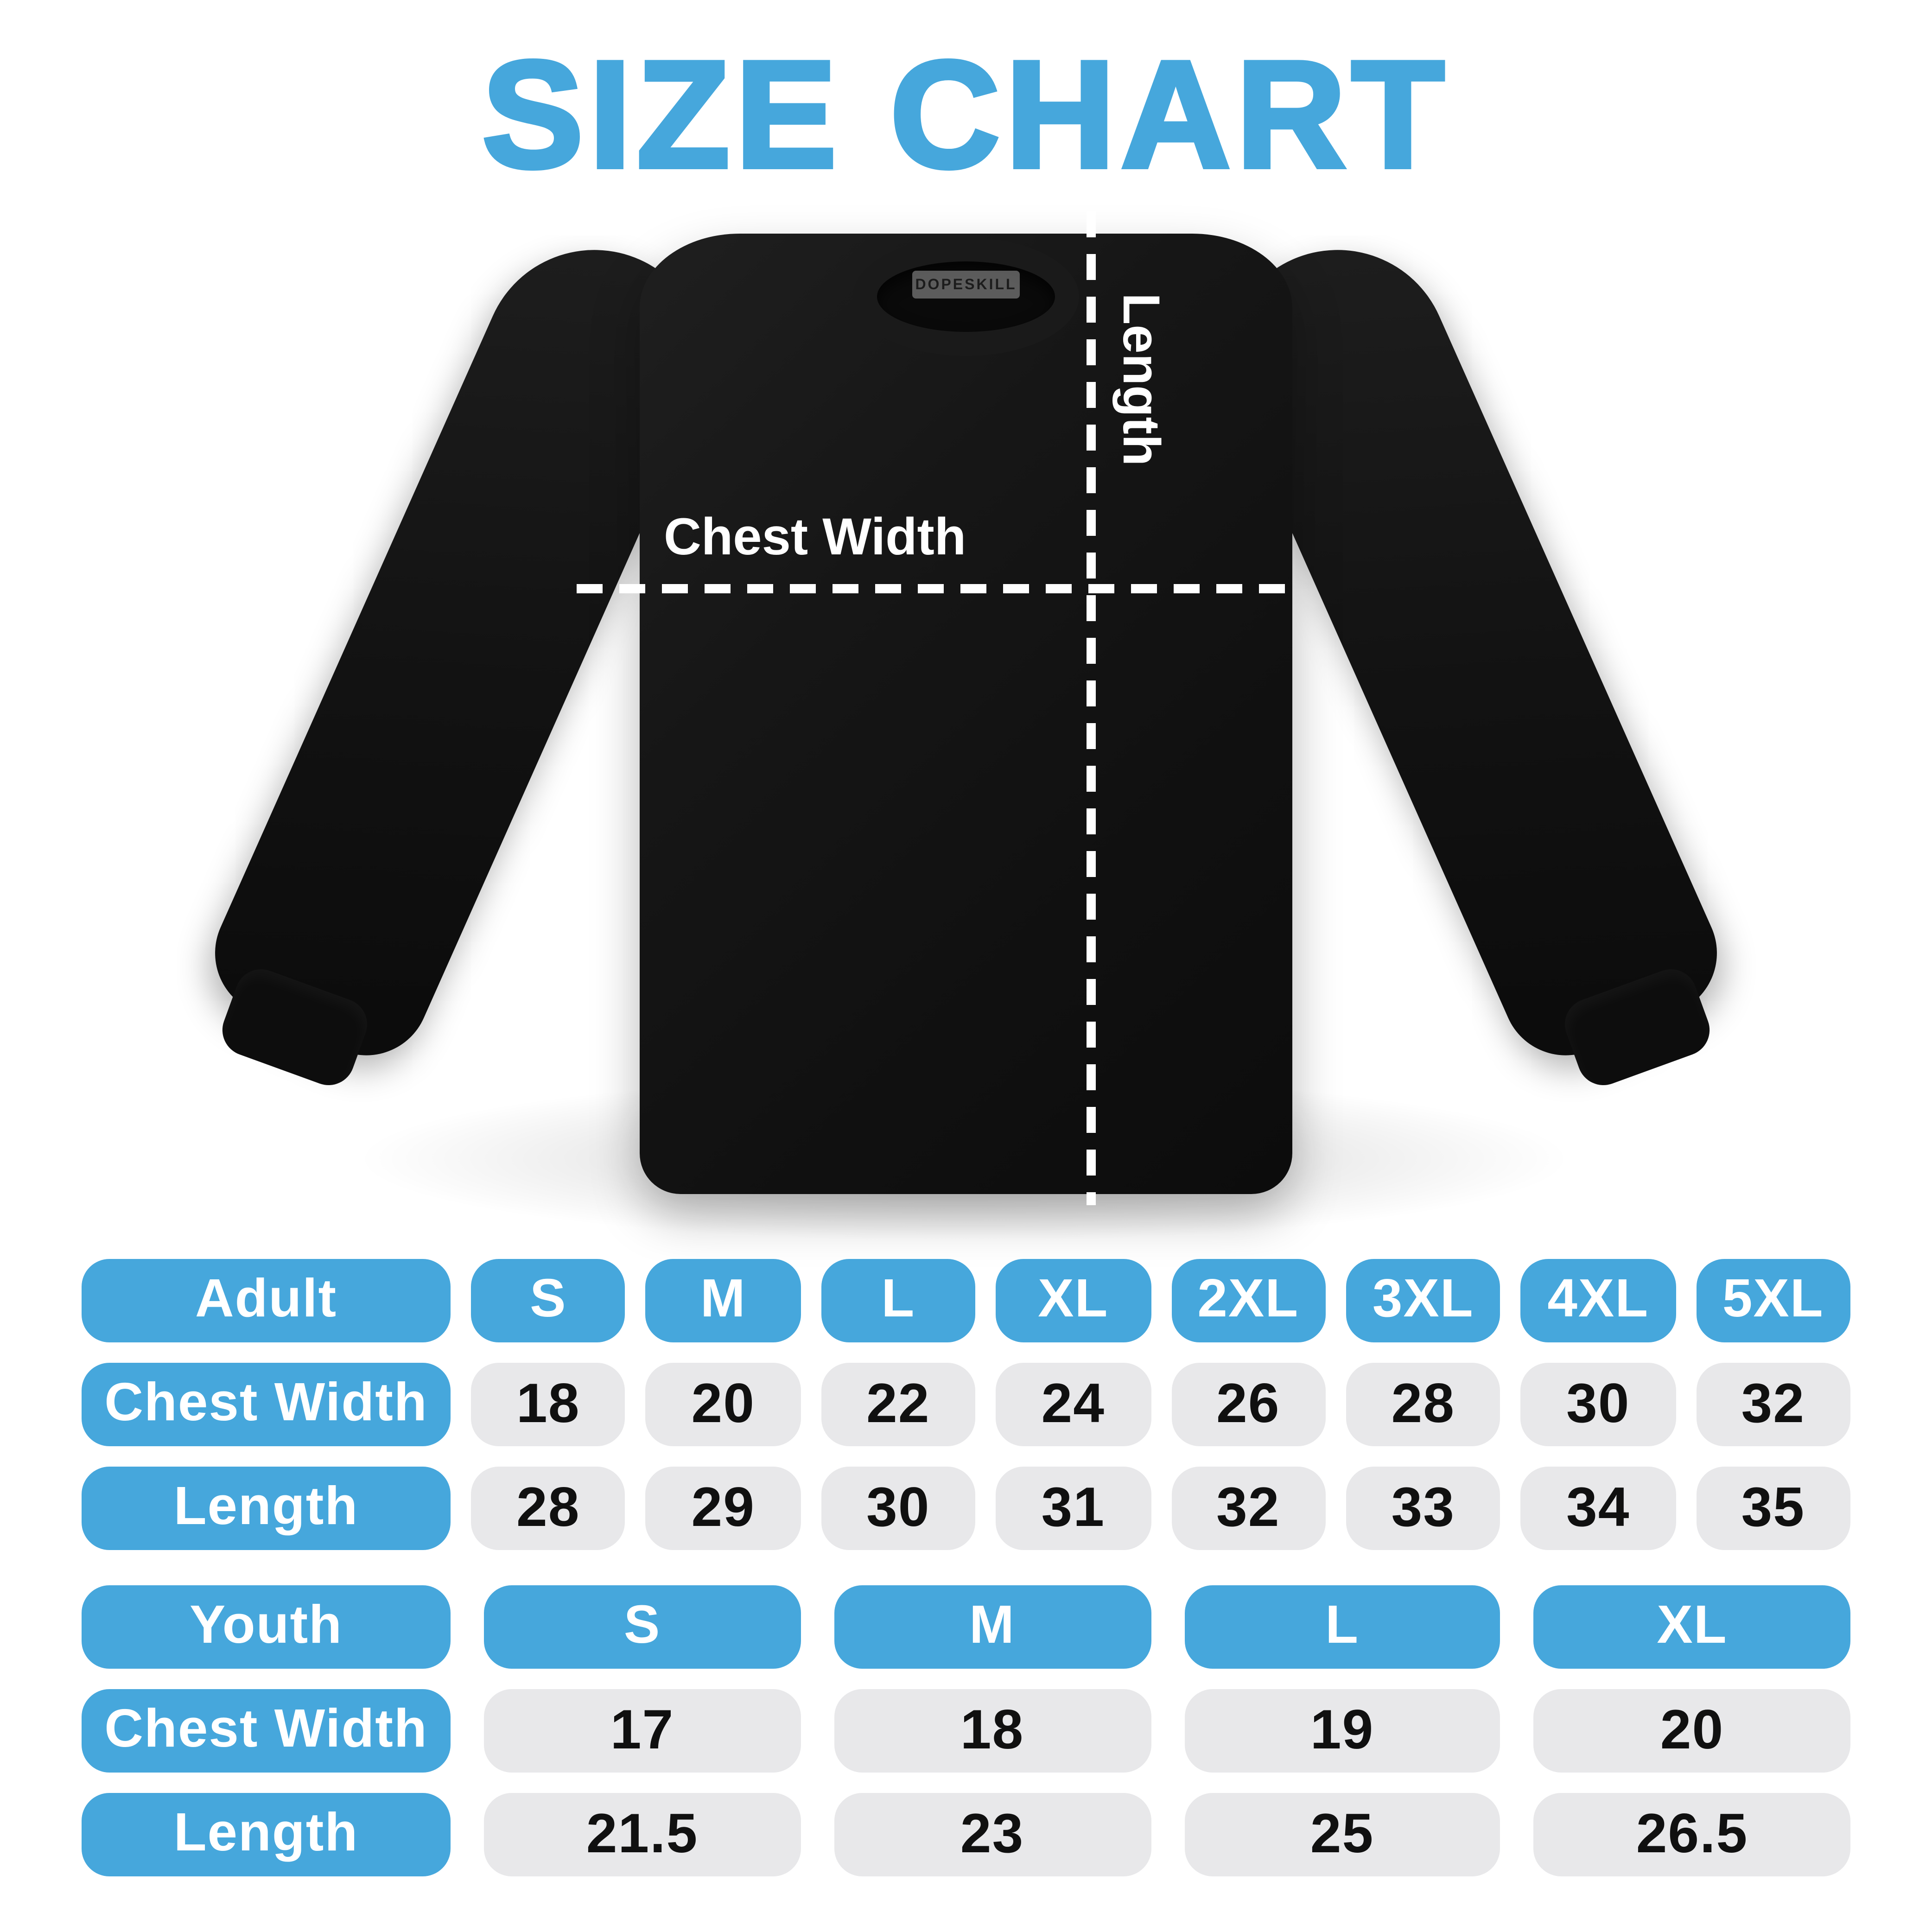  I want to click on adult-chest-width-row: Chest Width 18 20 22 24 26 28 30 32, so click(966, 1404).